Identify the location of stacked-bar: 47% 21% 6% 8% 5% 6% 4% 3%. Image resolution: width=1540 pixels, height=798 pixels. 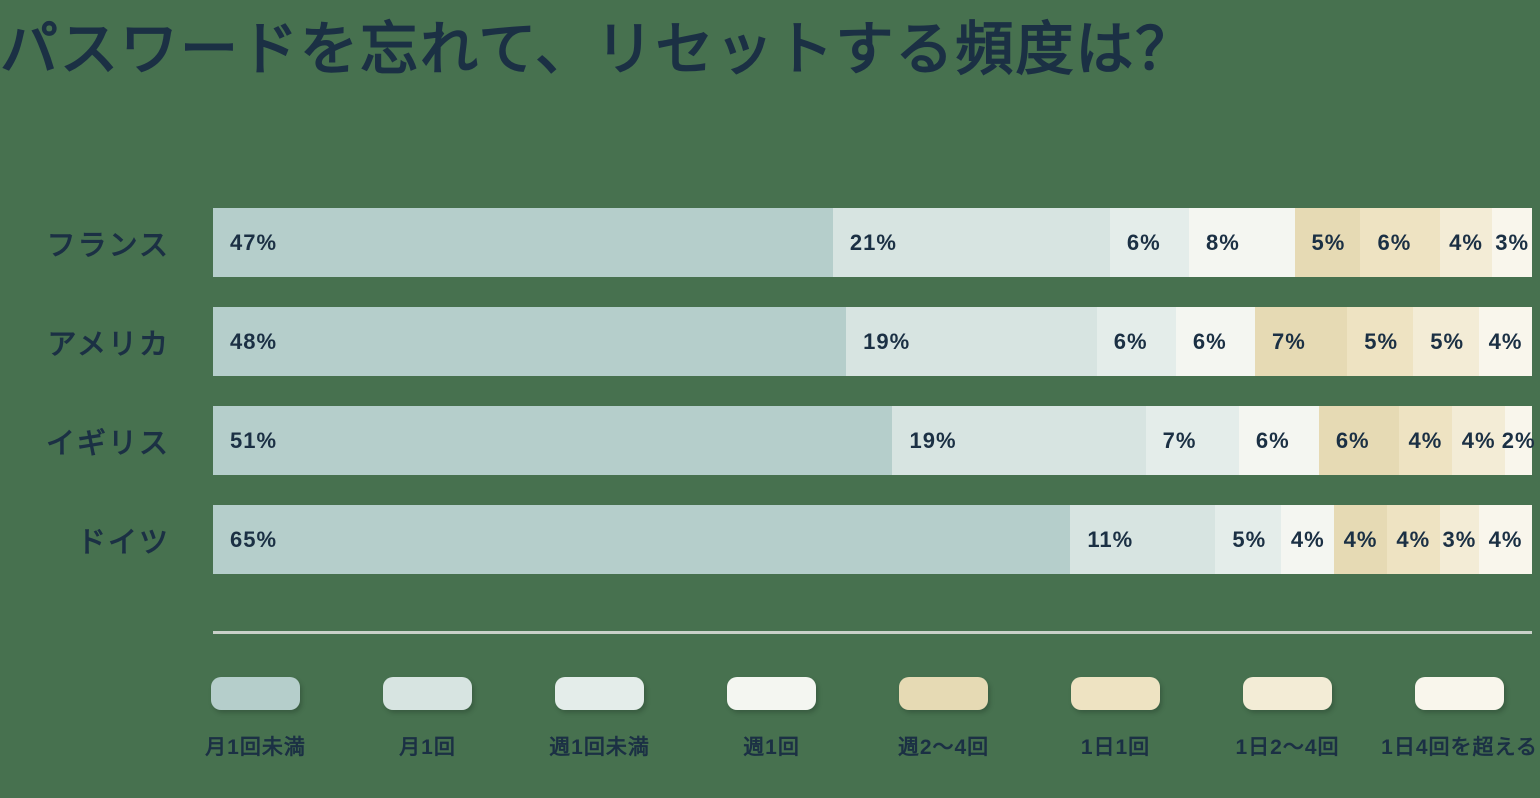
(872, 242).